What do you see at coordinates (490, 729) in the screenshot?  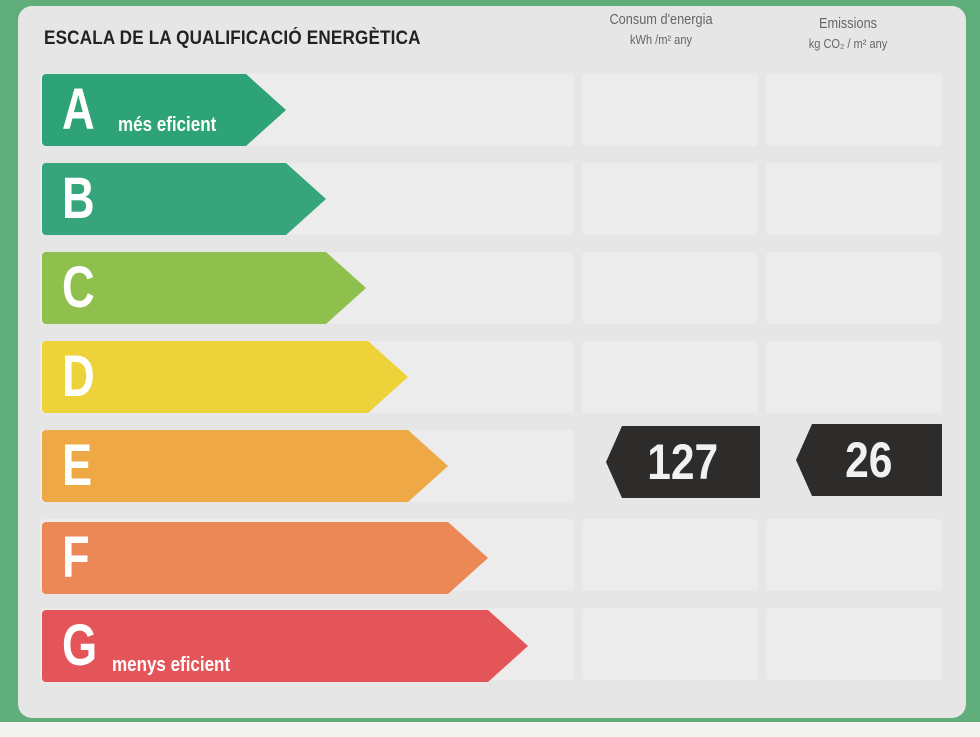 I see `bottom-strip` at bounding box center [490, 729].